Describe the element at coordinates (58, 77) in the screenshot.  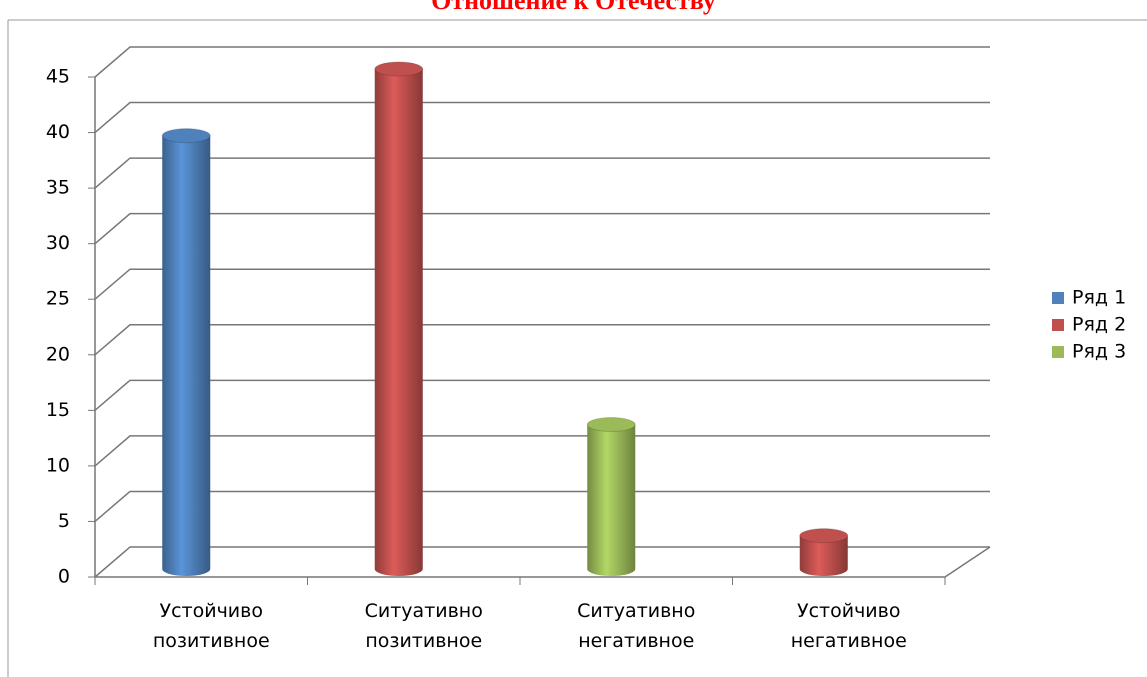
I see `y-tick-label: 45` at that location.